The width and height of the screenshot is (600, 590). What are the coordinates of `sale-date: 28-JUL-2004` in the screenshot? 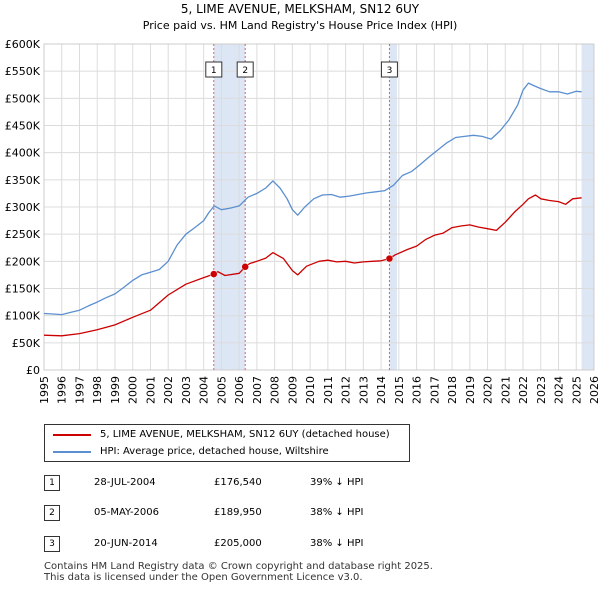 It's located at (125, 482).